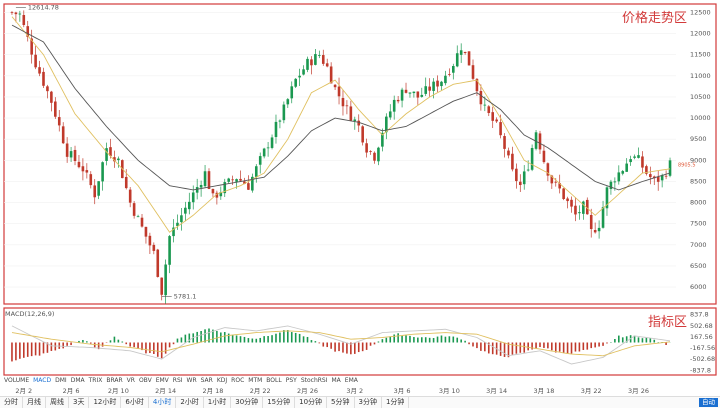 Image resolution: width=720 pixels, height=408 pixels. What do you see at coordinates (165, 391) in the screenshot?
I see `time-tick-label: 2月 14` at bounding box center [165, 391].